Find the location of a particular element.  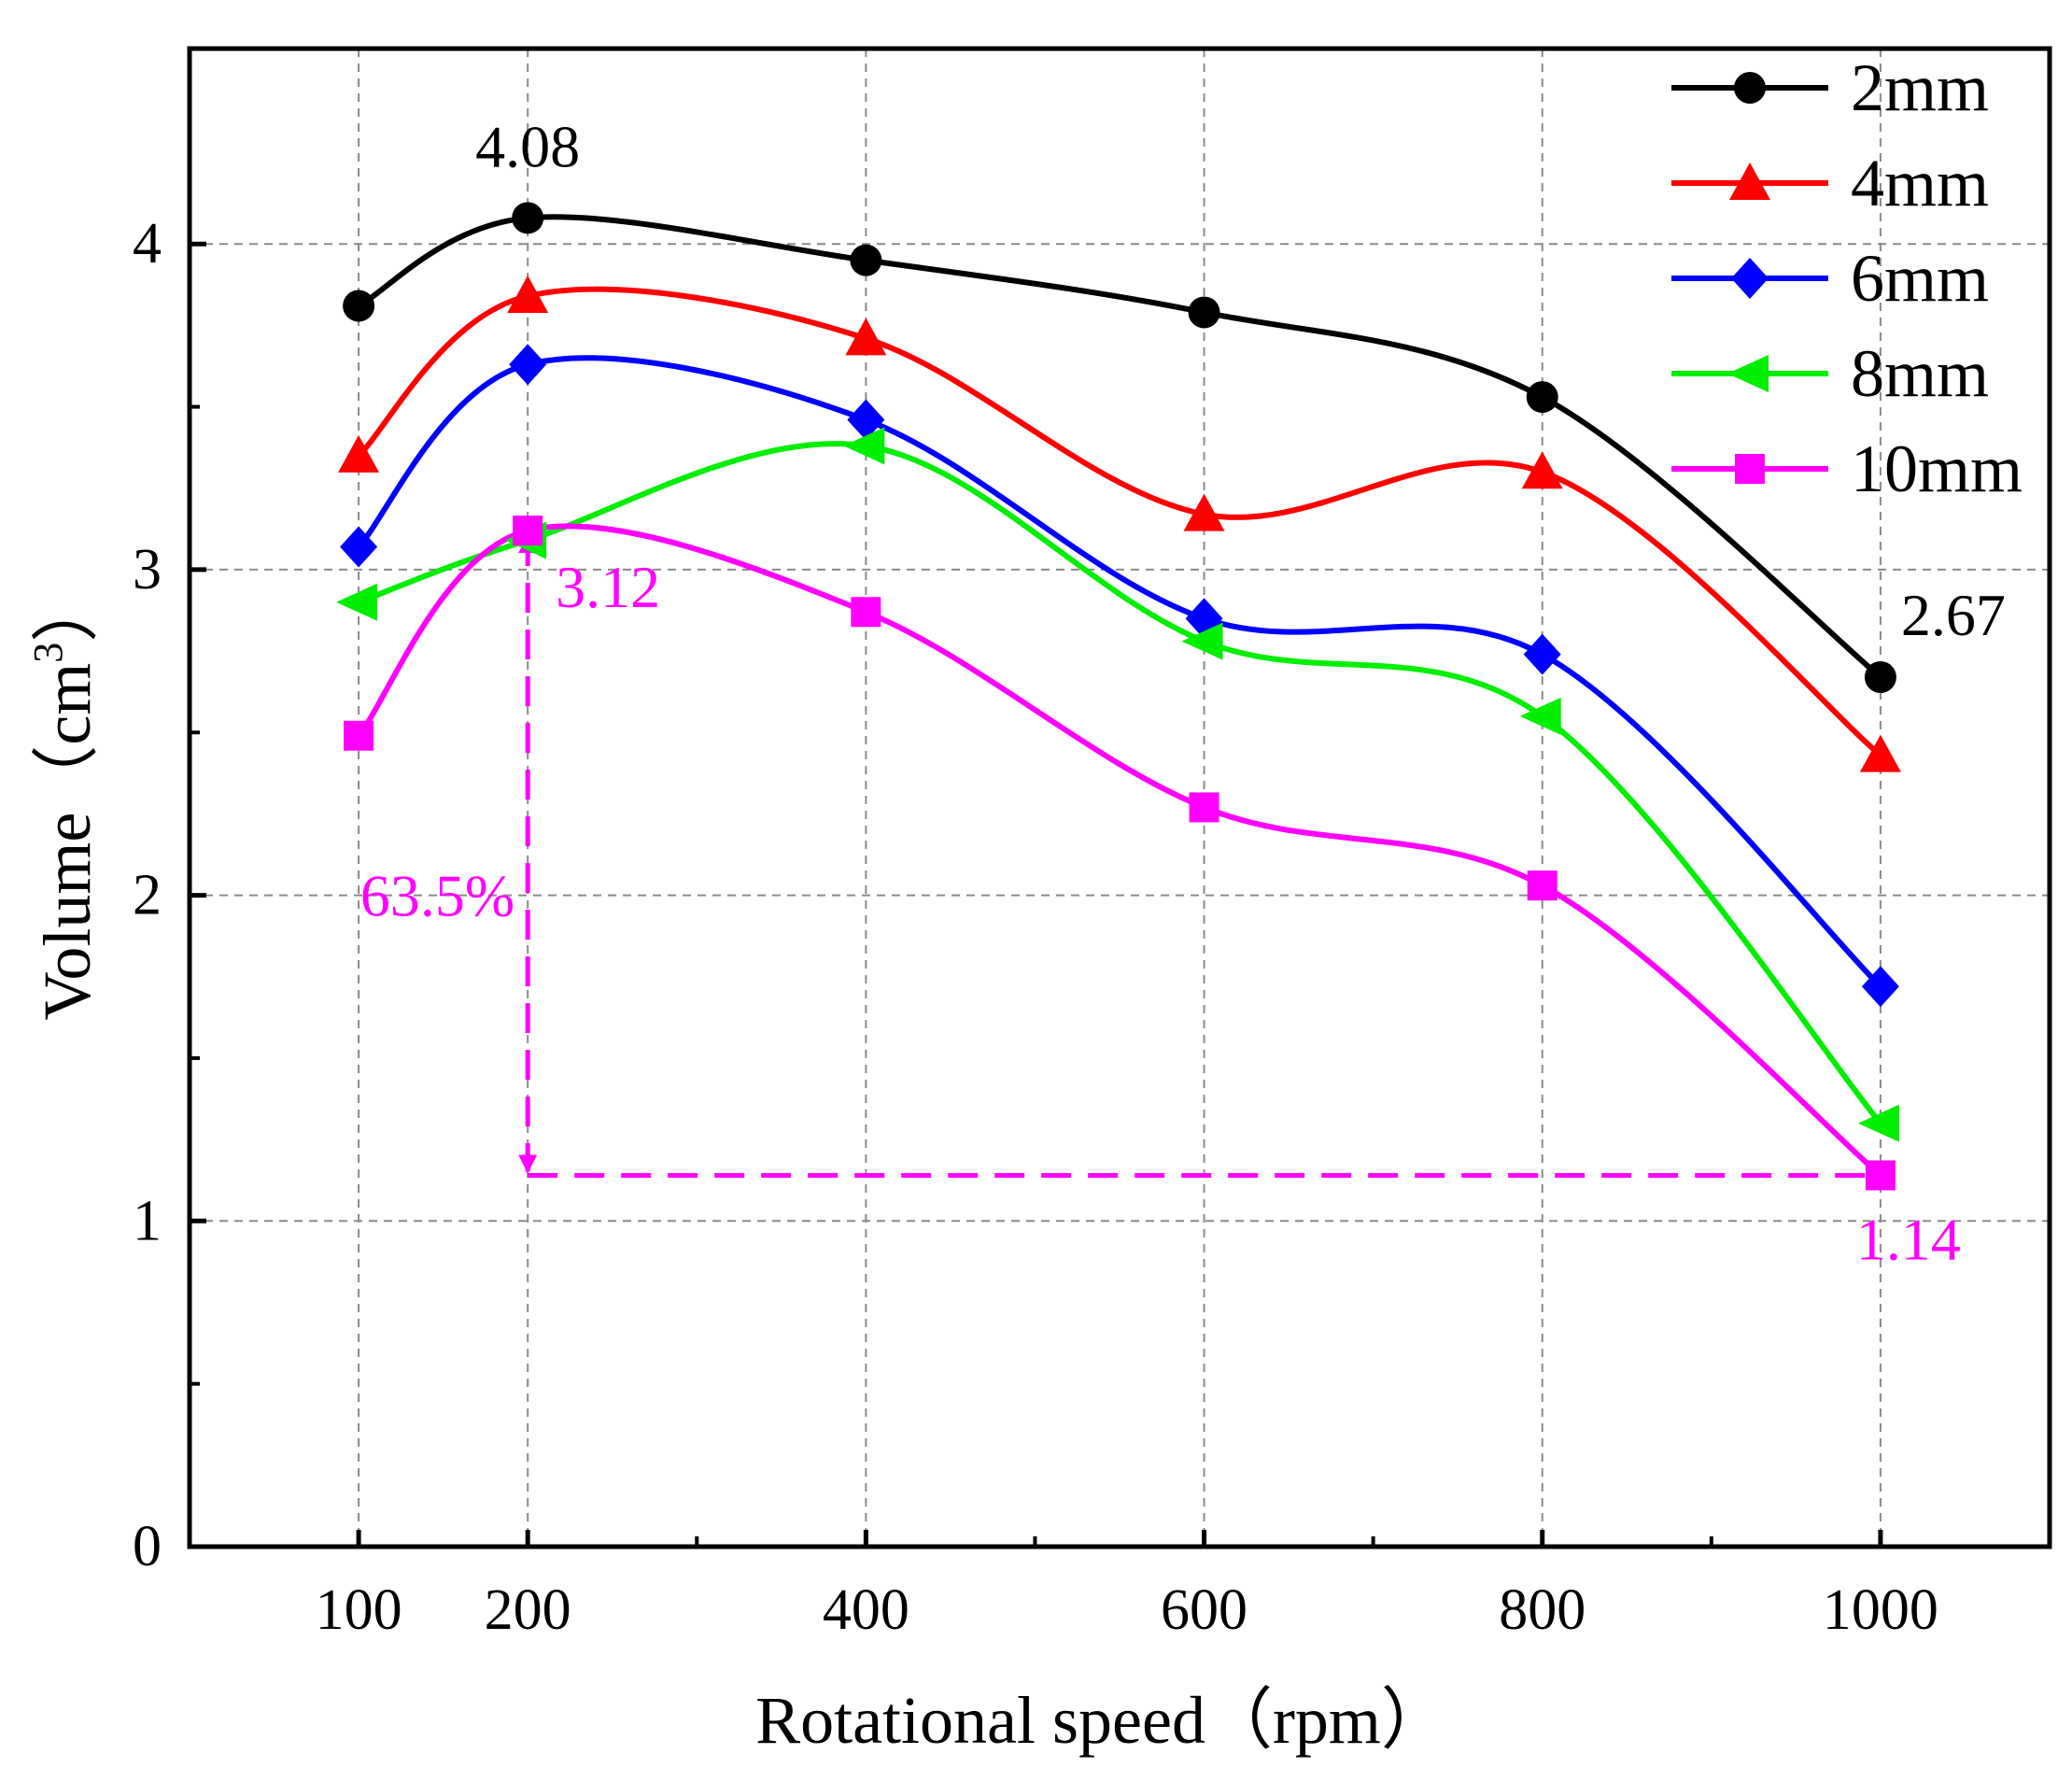

legend: 2mm 4mm 6mm 8mm 10mm is located at coordinates (1847, 278).